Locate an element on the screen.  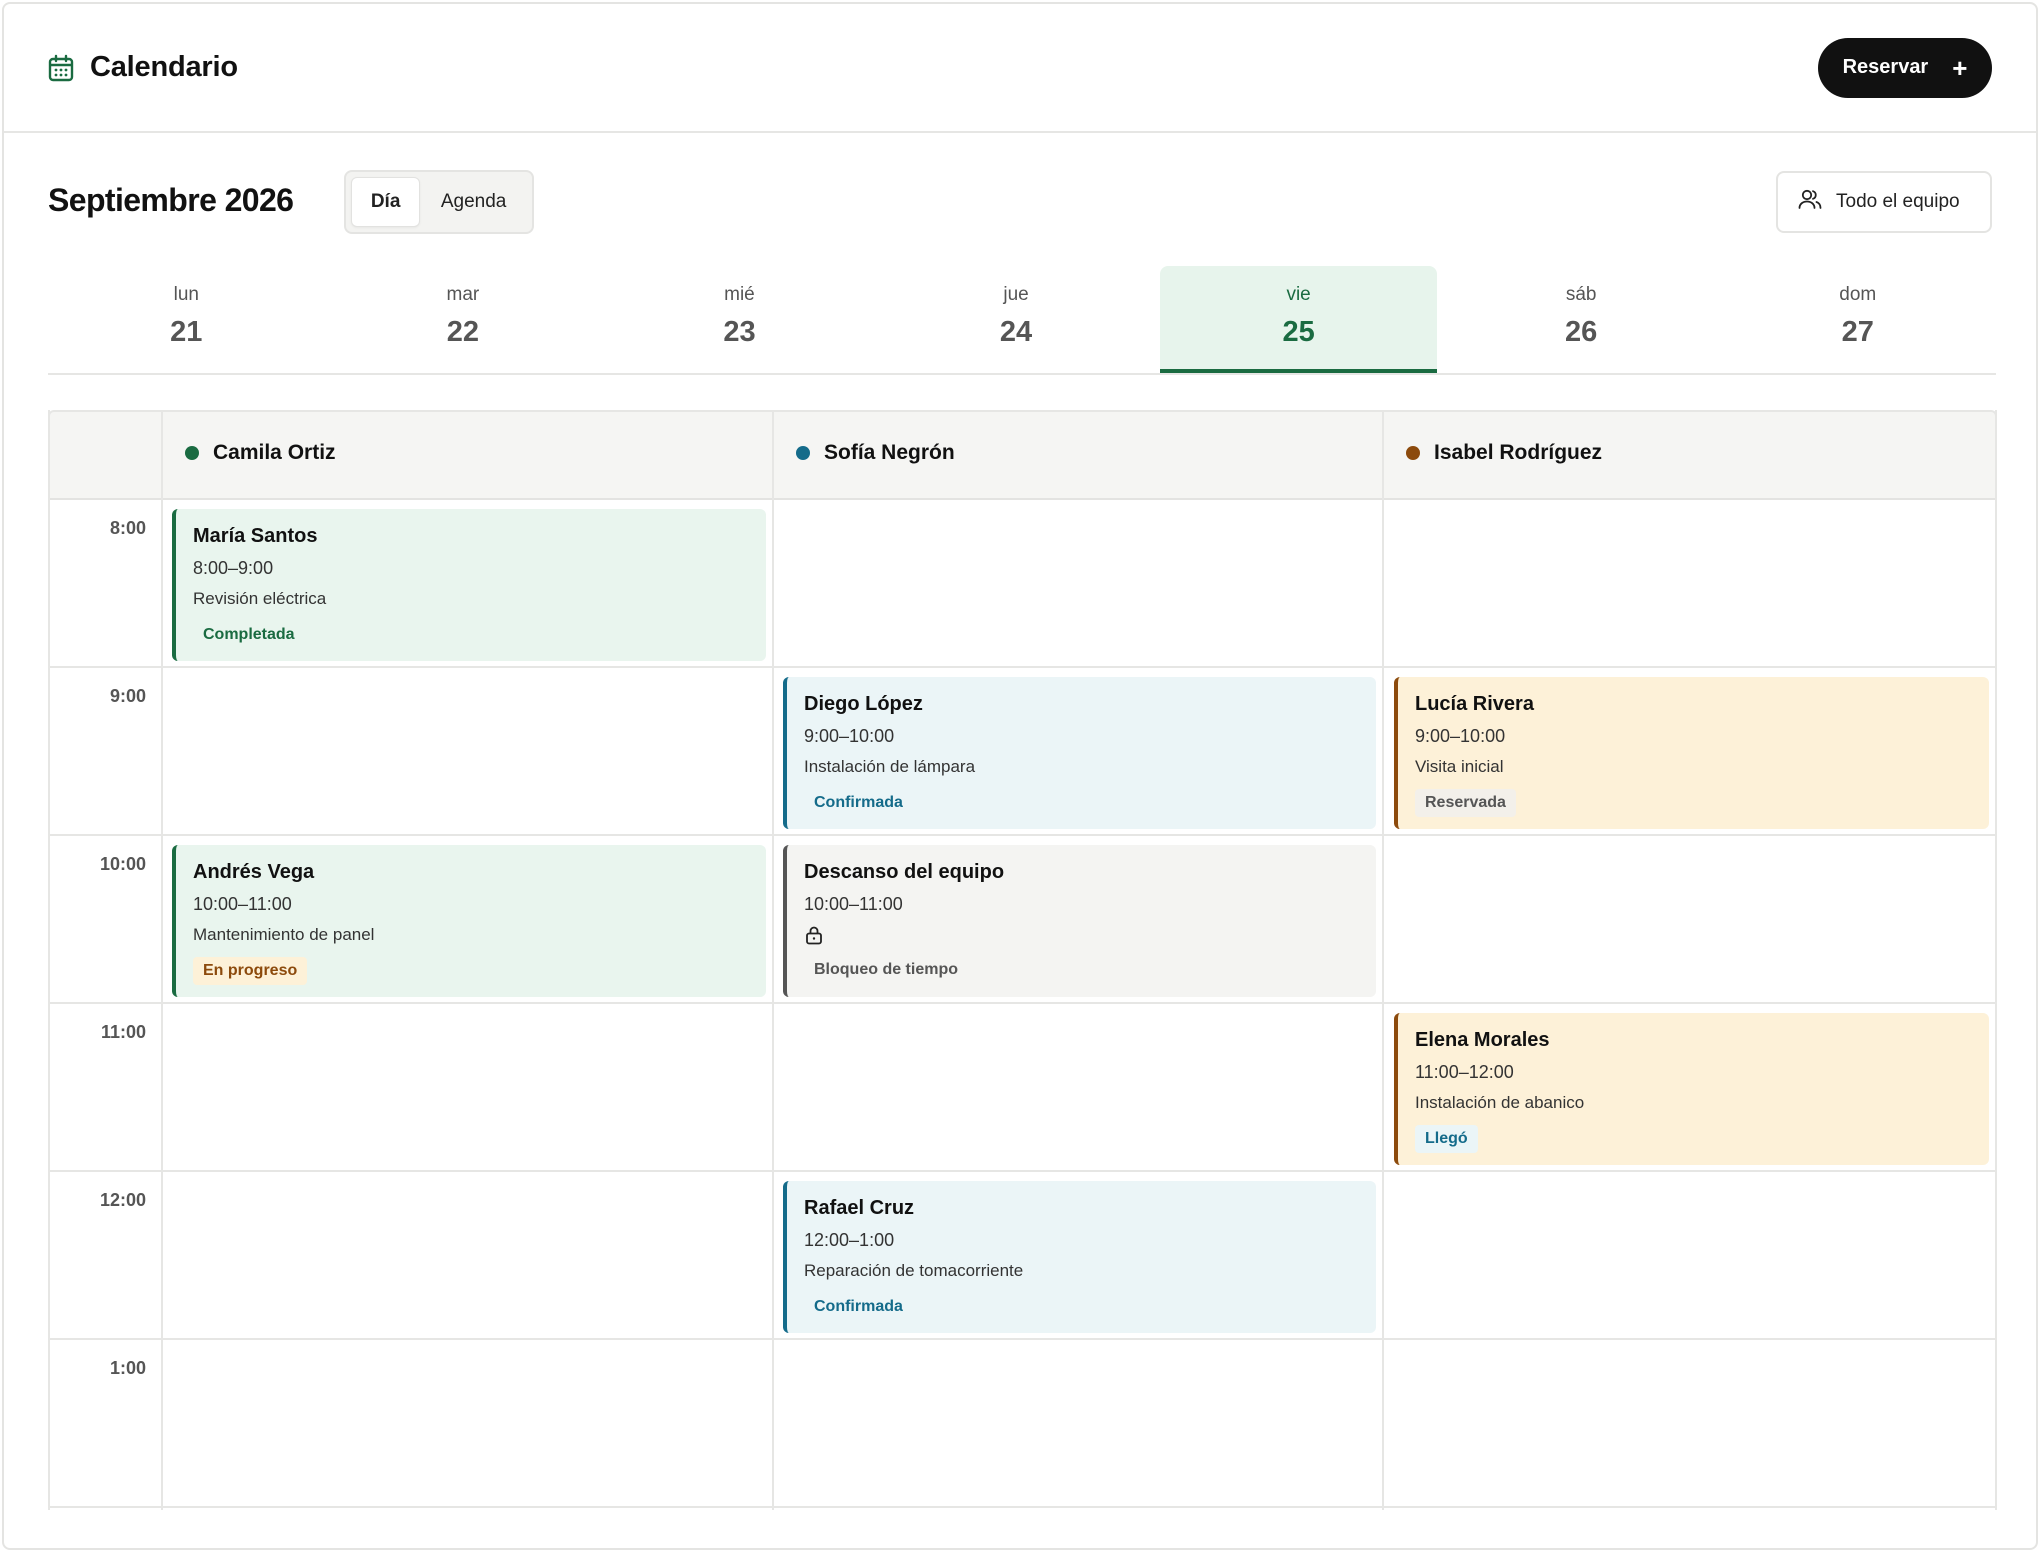
status-badge: Completada is located at coordinates (249, 635).